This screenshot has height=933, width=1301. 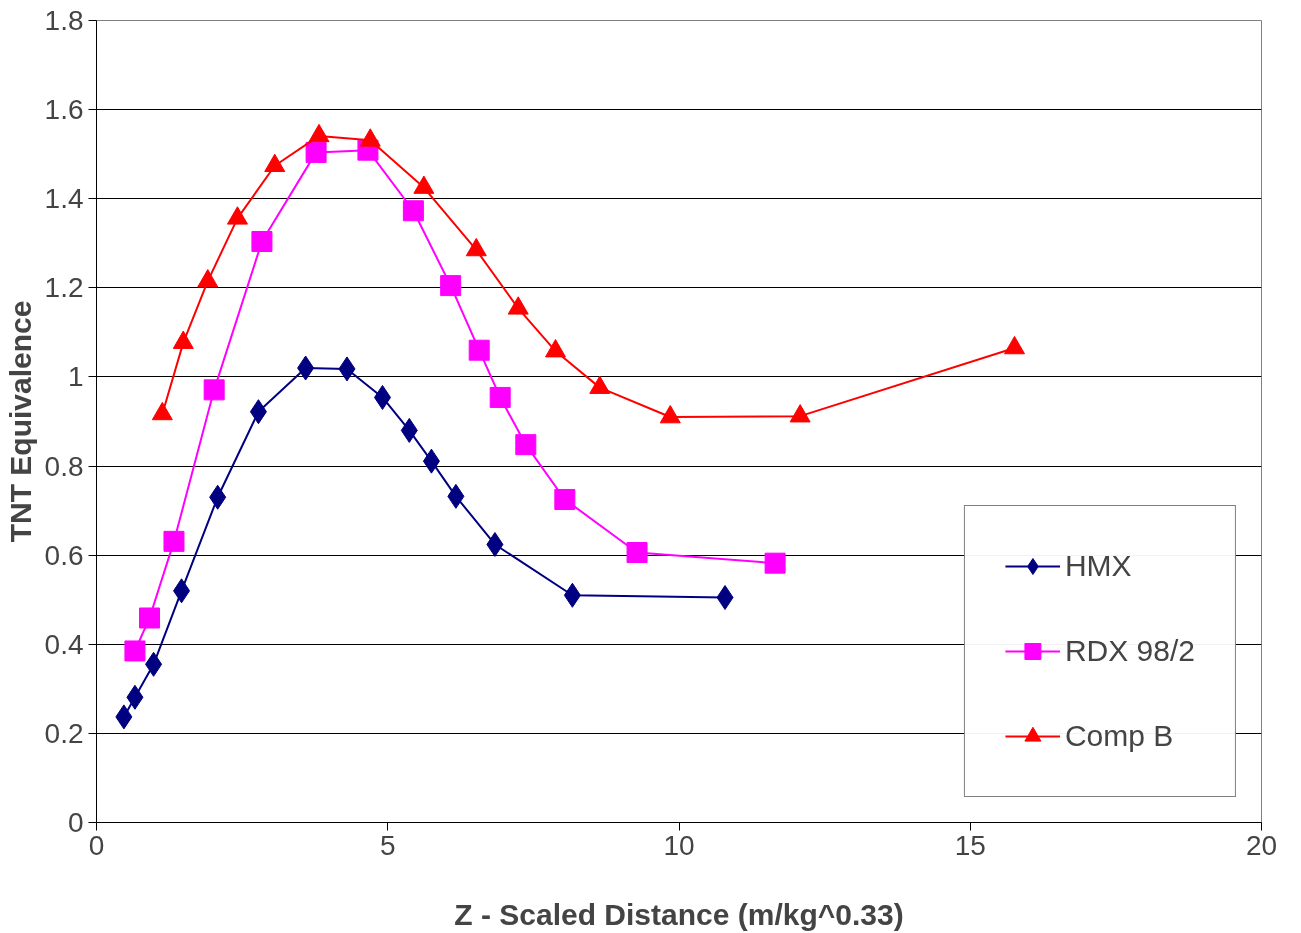 I want to click on y-tick-label: 1.4, so click(x=64, y=199).